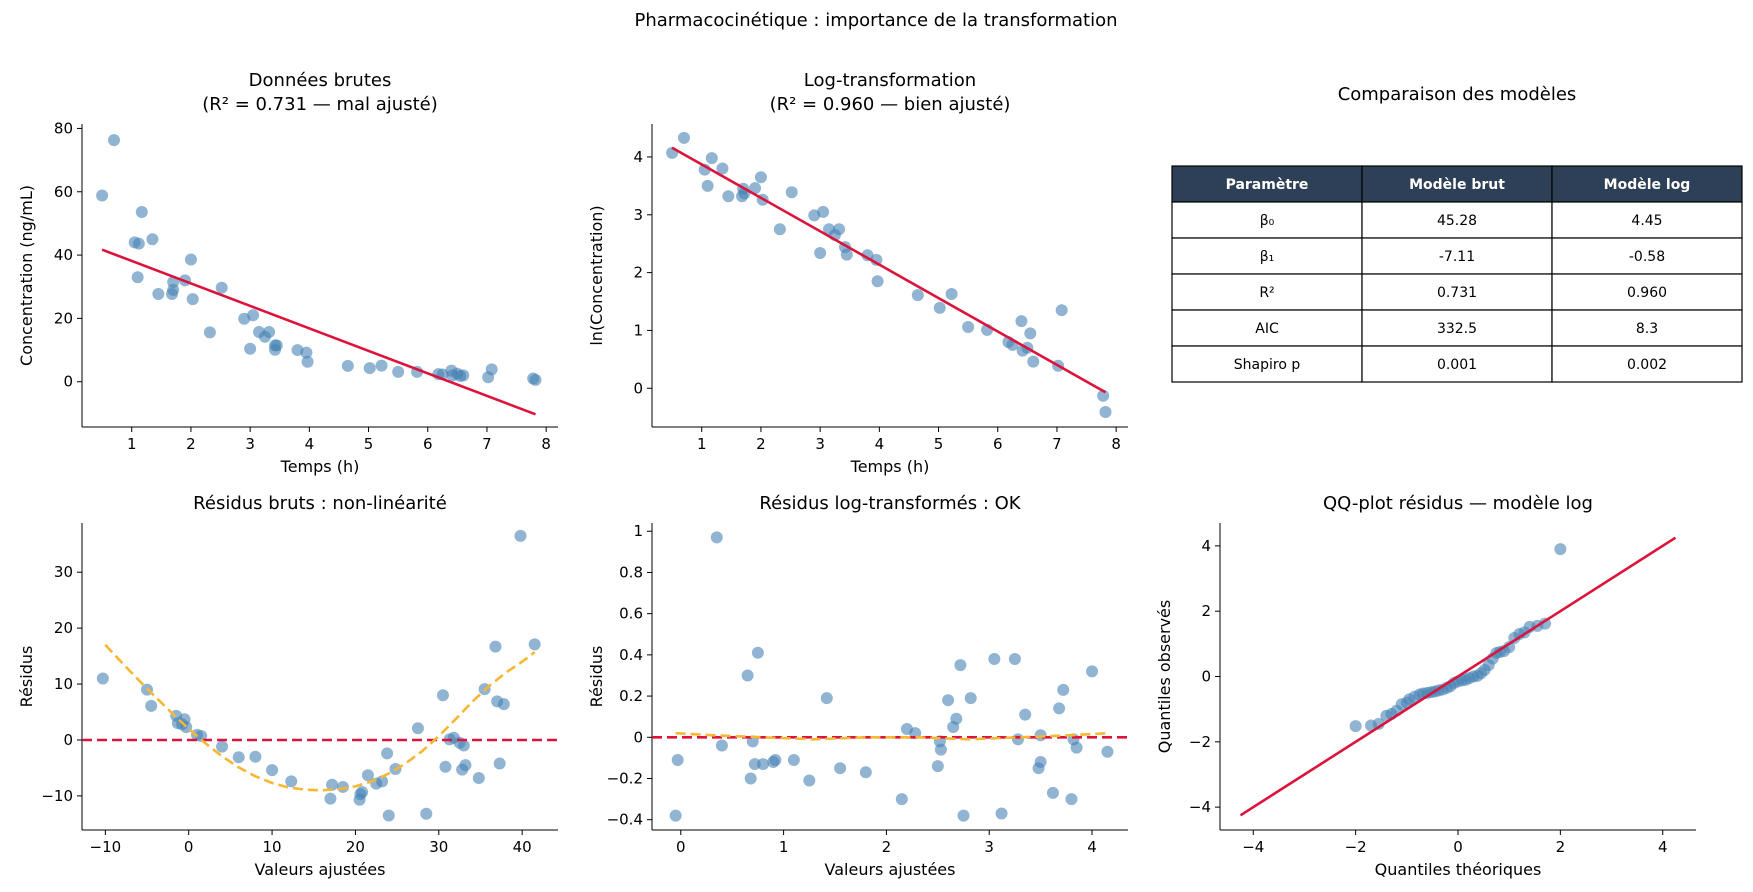 The height and width of the screenshot is (892, 1753). Describe the element at coordinates (681, 847) in the screenshot. I see `x-tick-label-resid_log: 0` at that location.